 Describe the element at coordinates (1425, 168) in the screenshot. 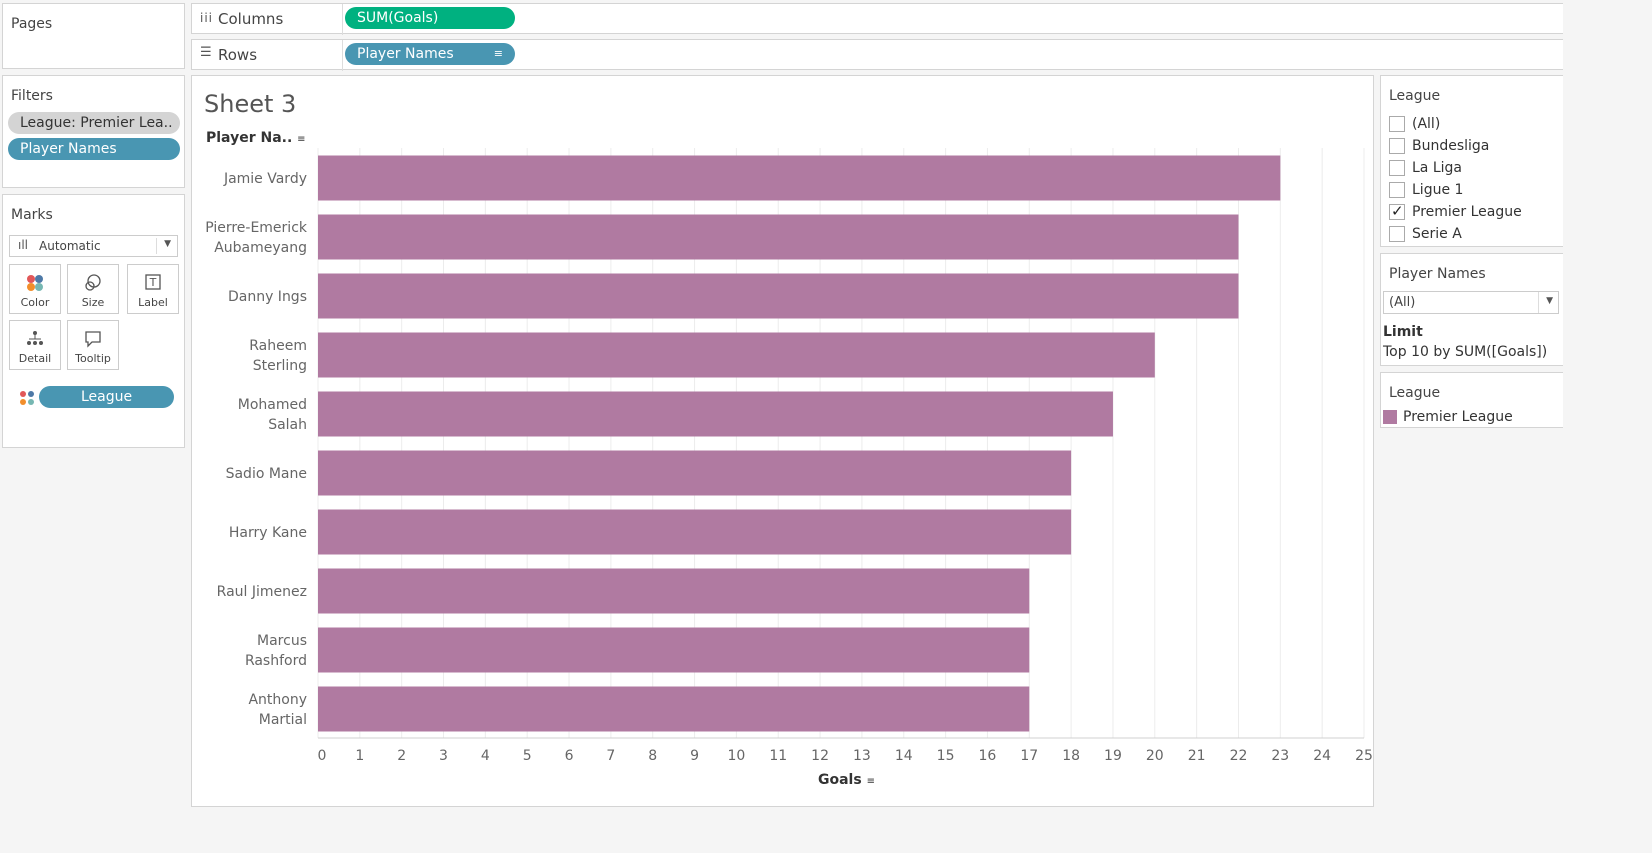

I see `league-option: La Liga` at that location.